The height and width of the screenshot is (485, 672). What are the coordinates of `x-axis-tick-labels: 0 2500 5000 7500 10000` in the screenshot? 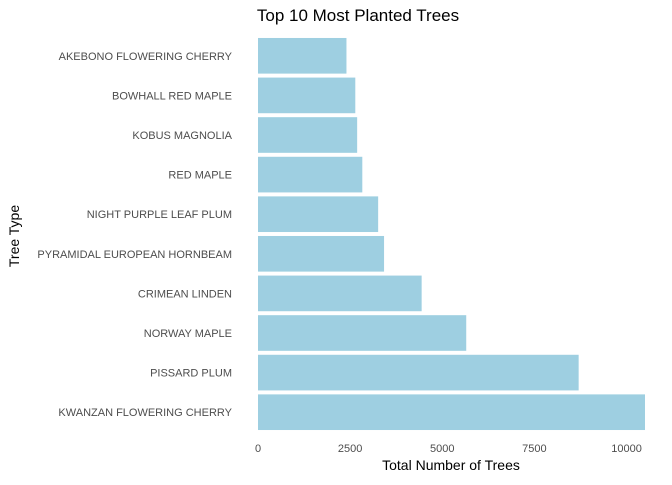 It's located at (448, 449).